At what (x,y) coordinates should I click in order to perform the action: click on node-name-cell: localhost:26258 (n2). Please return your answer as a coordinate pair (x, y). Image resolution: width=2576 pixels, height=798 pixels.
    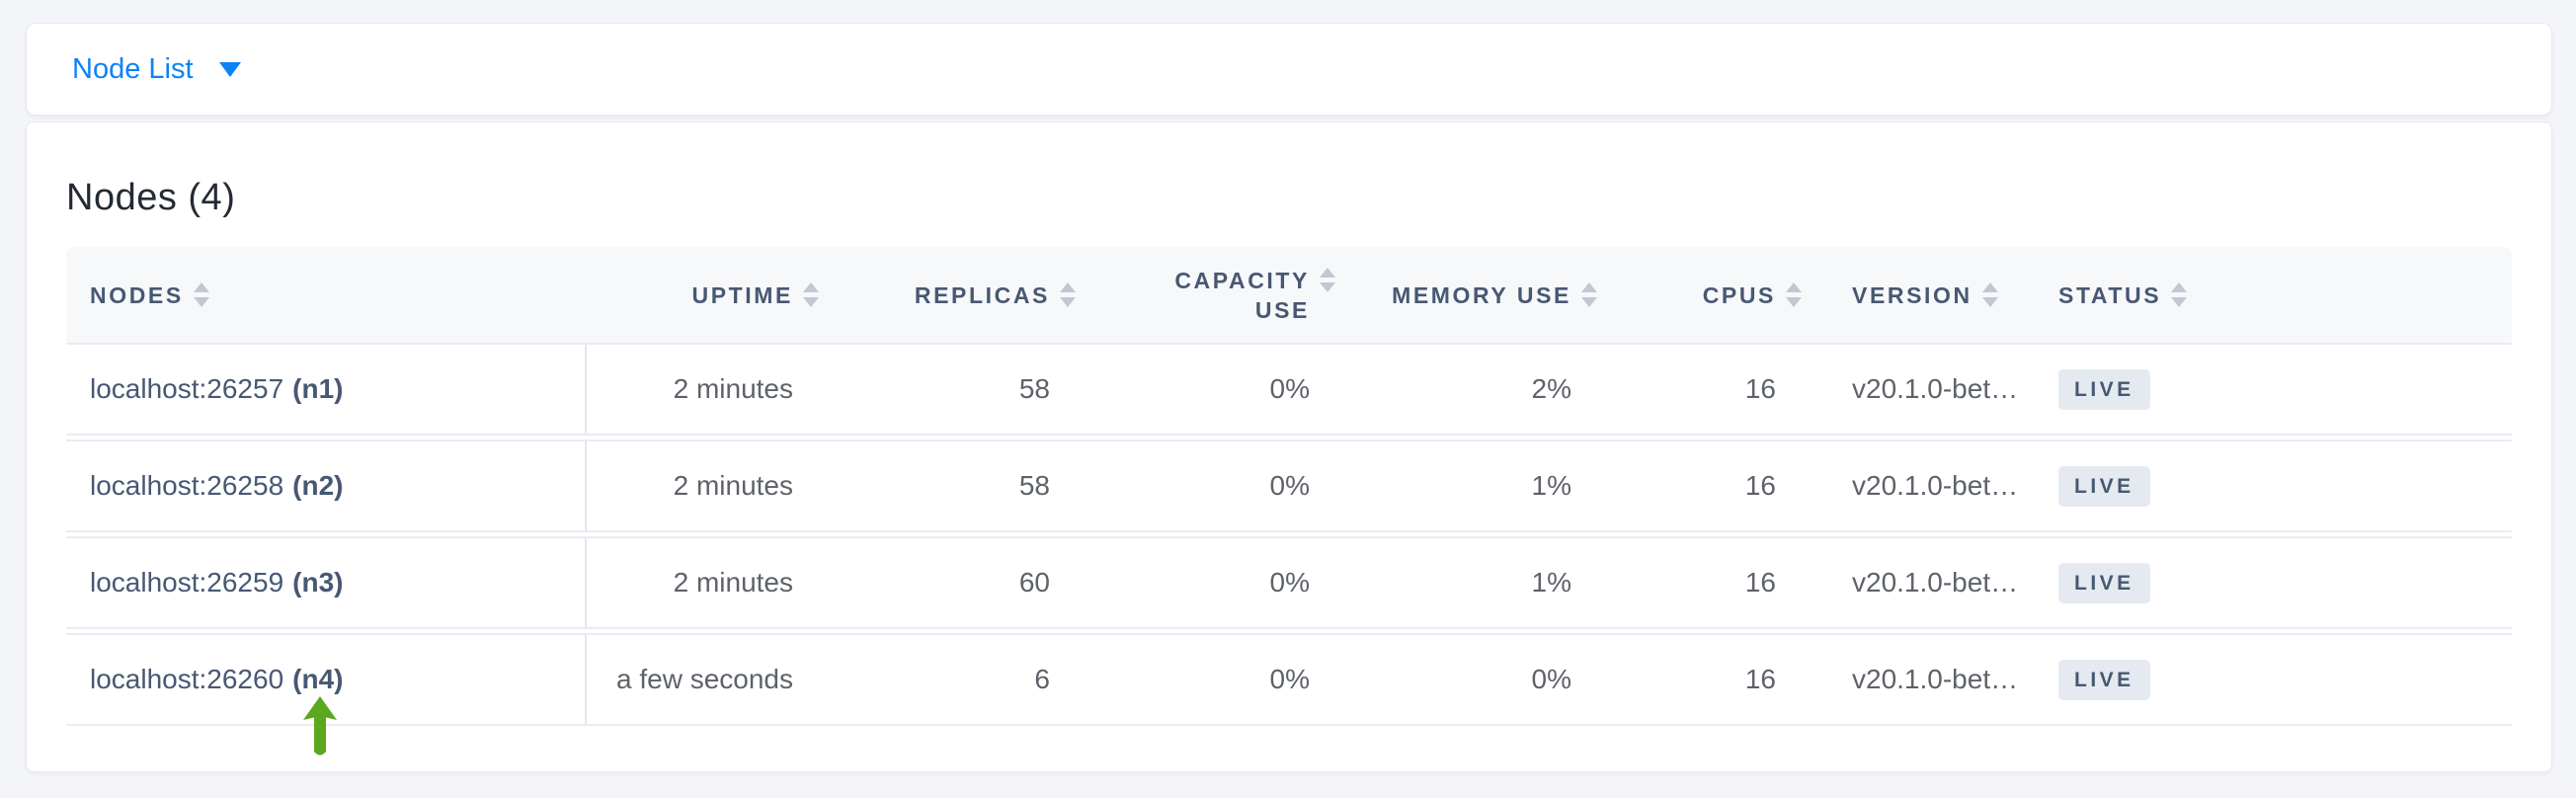
    Looking at the image, I should click on (326, 485).